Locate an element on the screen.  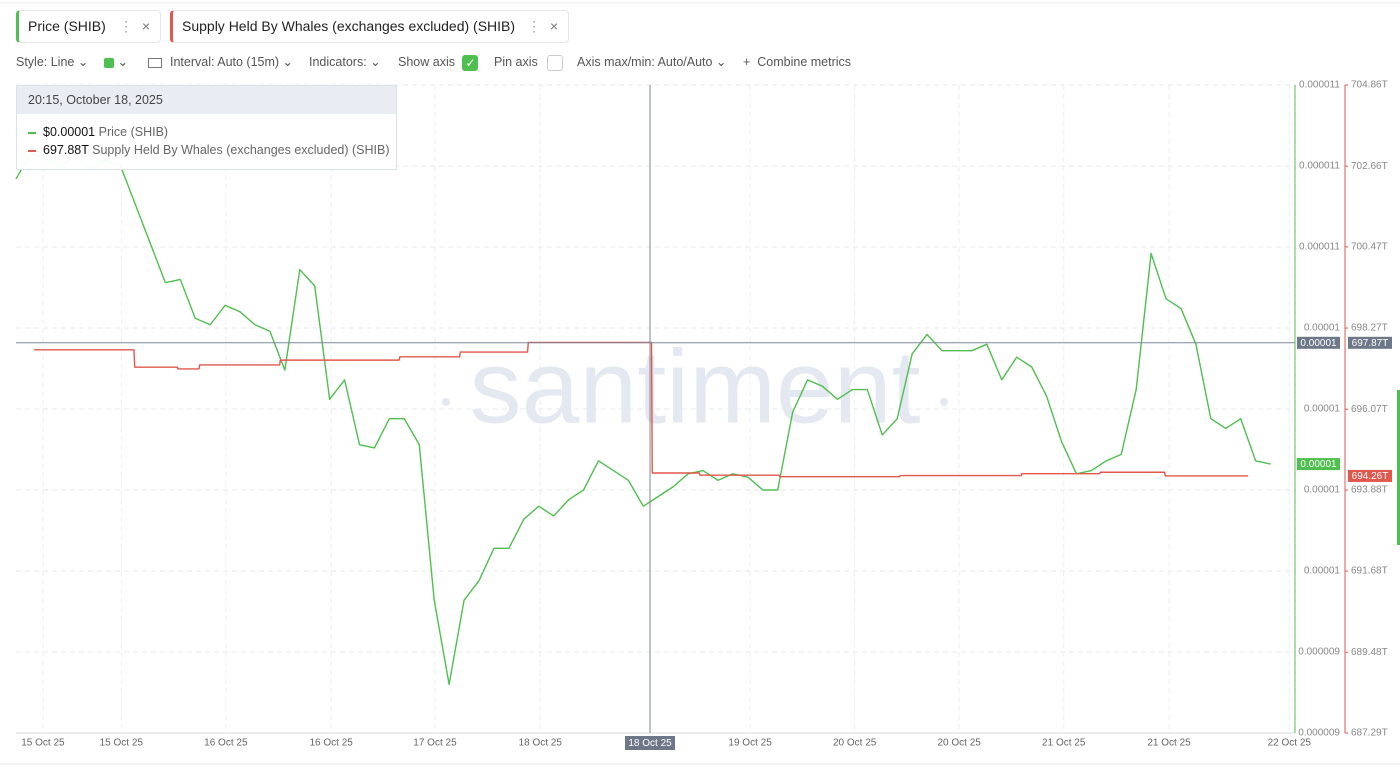
show-axis-toggle: Show axis ✓ is located at coordinates (438, 62).